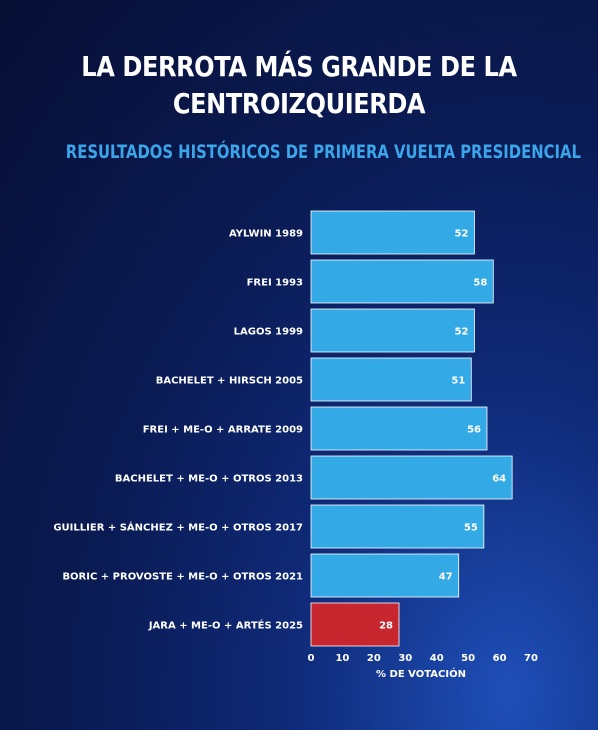 The image size is (598, 730). What do you see at coordinates (499, 479) in the screenshot?
I see `value-label-5: 64` at bounding box center [499, 479].